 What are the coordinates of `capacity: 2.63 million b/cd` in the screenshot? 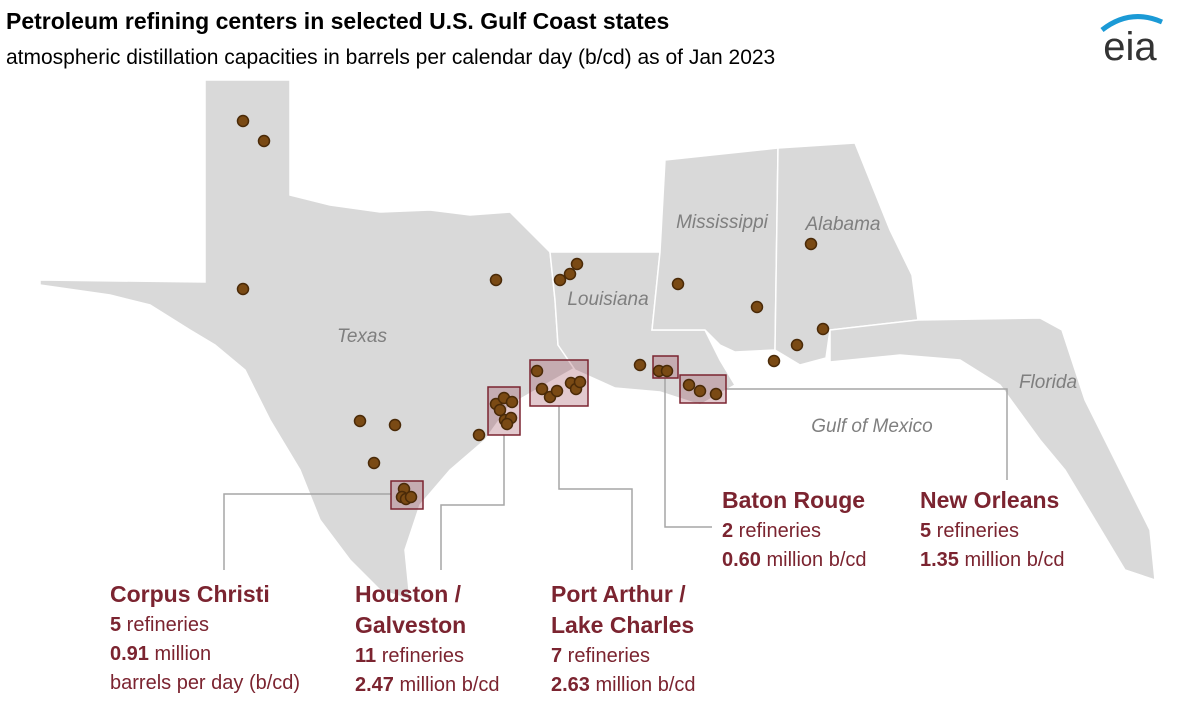 It's located at (623, 685).